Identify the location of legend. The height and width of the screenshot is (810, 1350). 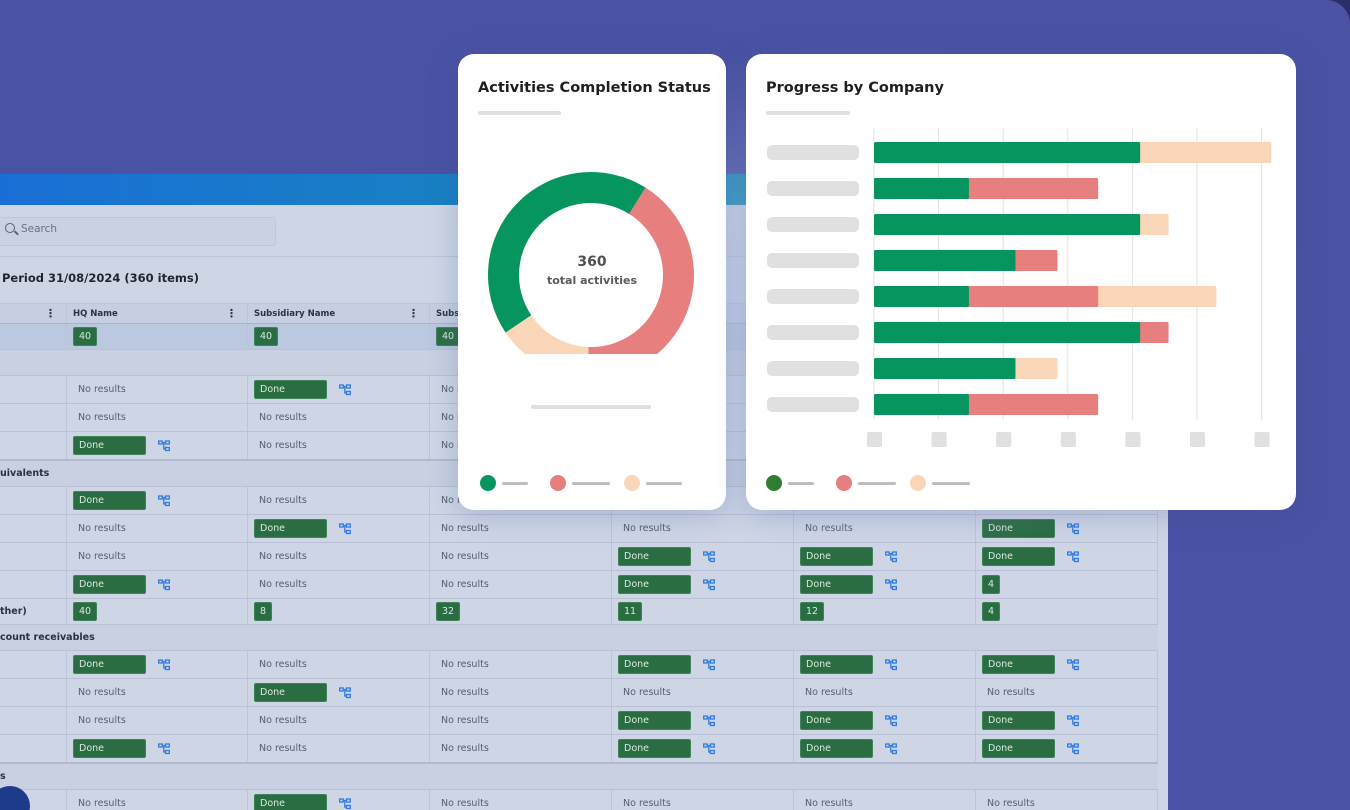
(868, 483).